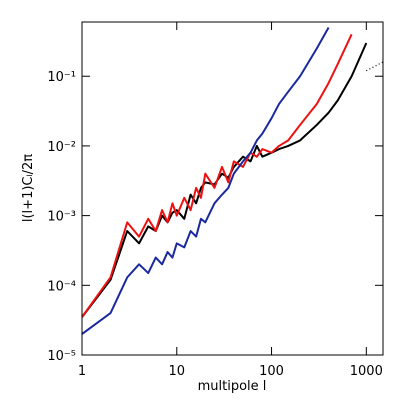  Describe the element at coordinates (61, 147) in the screenshot. I see `y-tick-label: 10⁻²` at that location.